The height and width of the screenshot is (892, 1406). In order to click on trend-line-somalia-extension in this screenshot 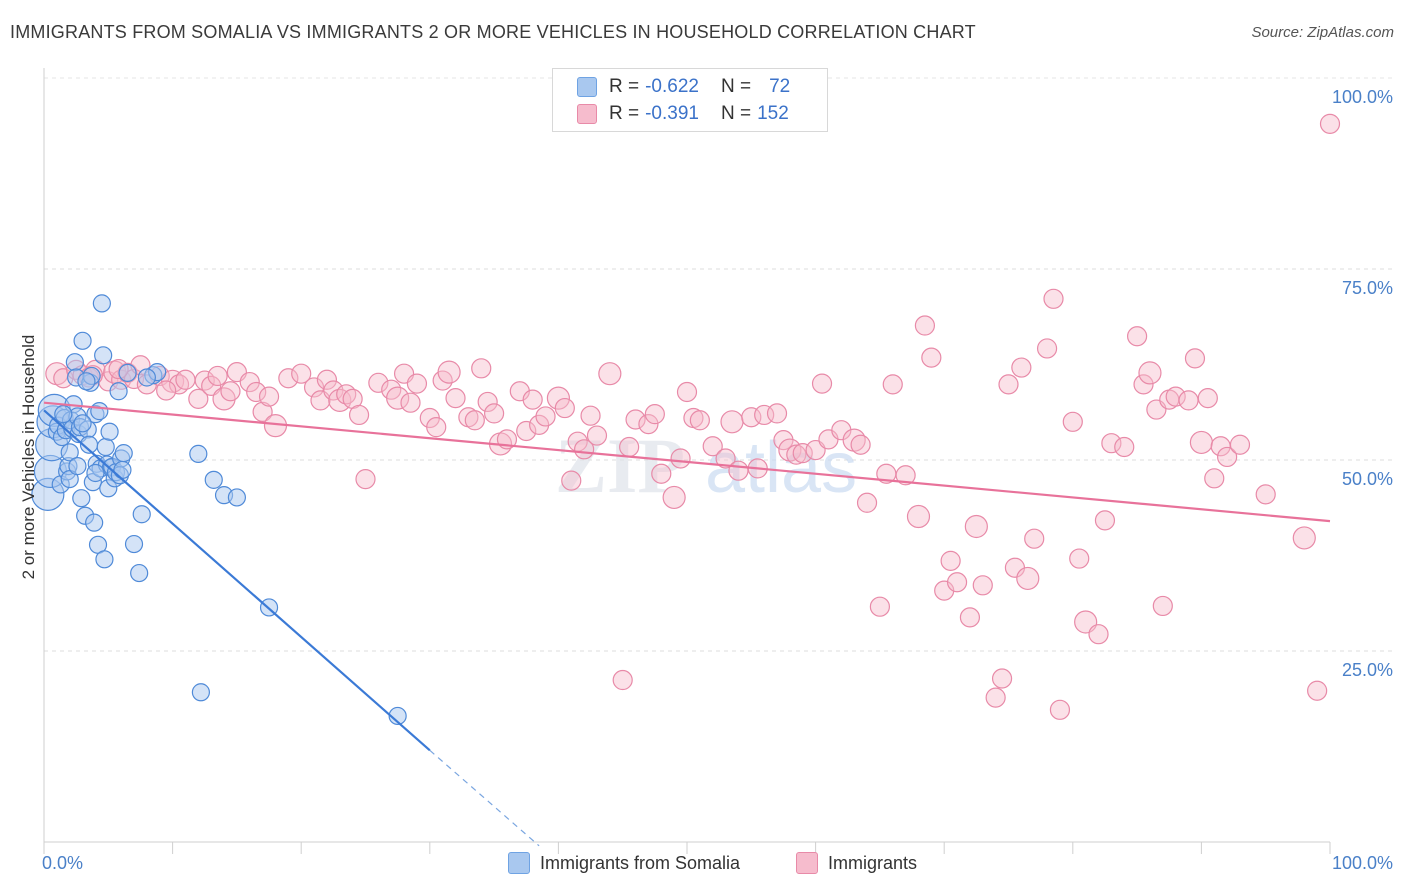, I will do `click(484, 798)`.